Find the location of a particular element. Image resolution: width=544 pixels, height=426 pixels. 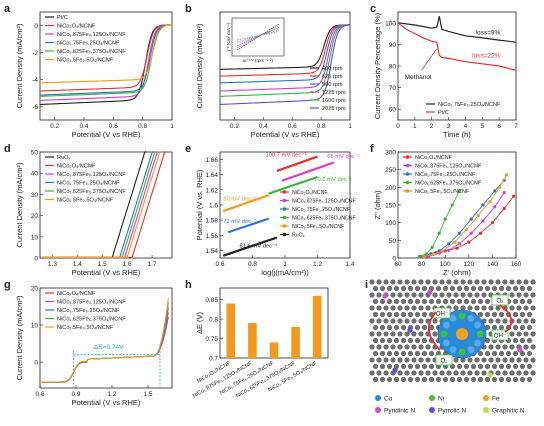

legend-entry: 1225 rpm is located at coordinates (334, 93).